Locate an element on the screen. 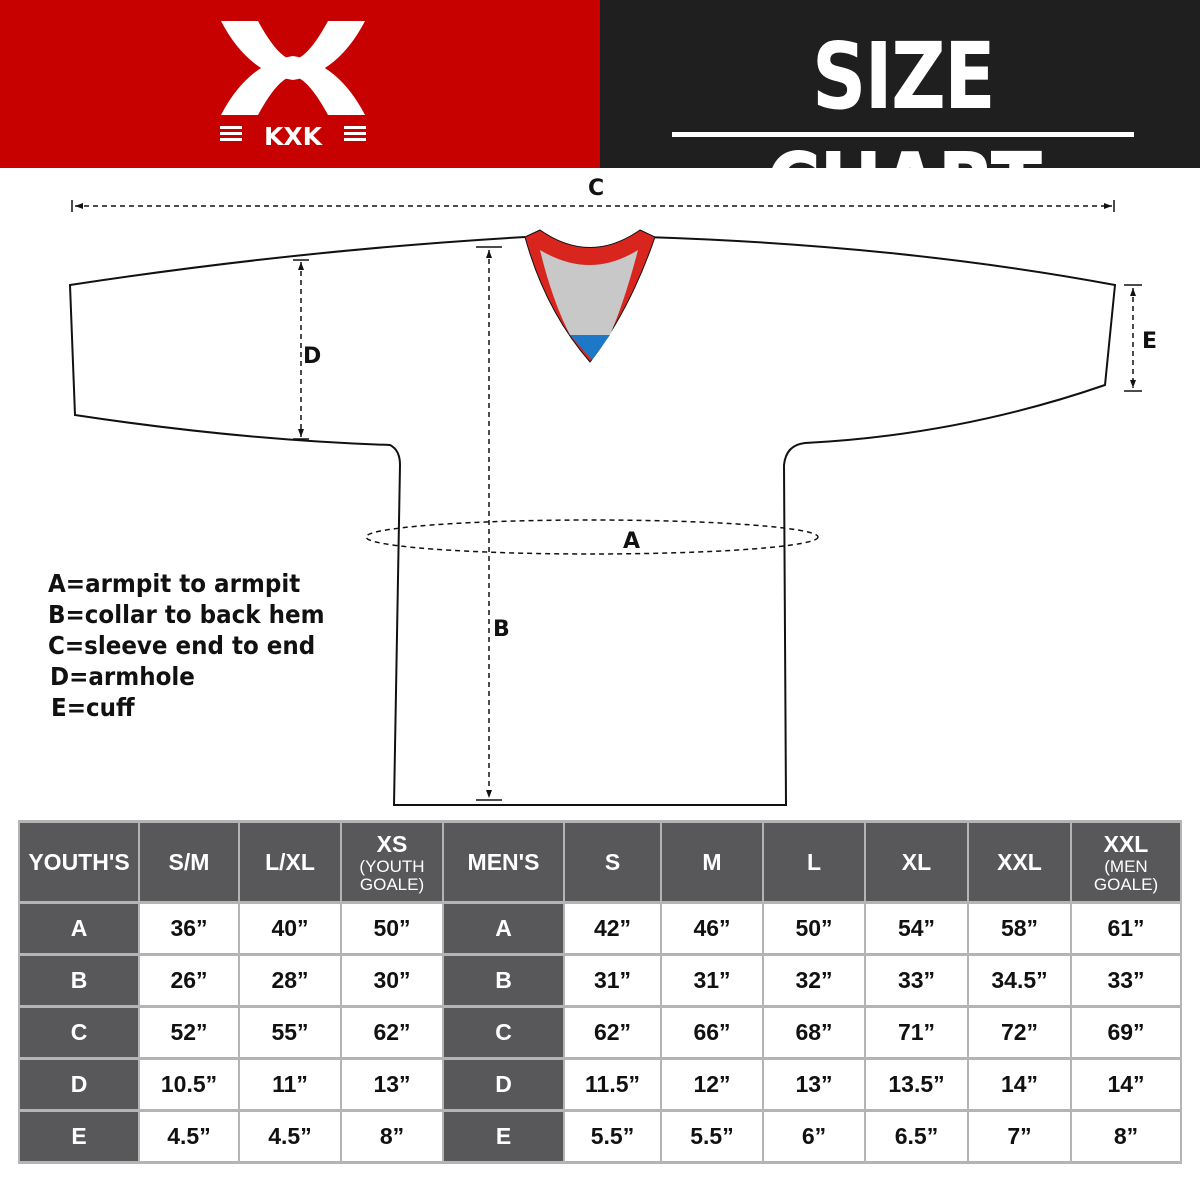  men-header: MEN'S is located at coordinates (503, 862).